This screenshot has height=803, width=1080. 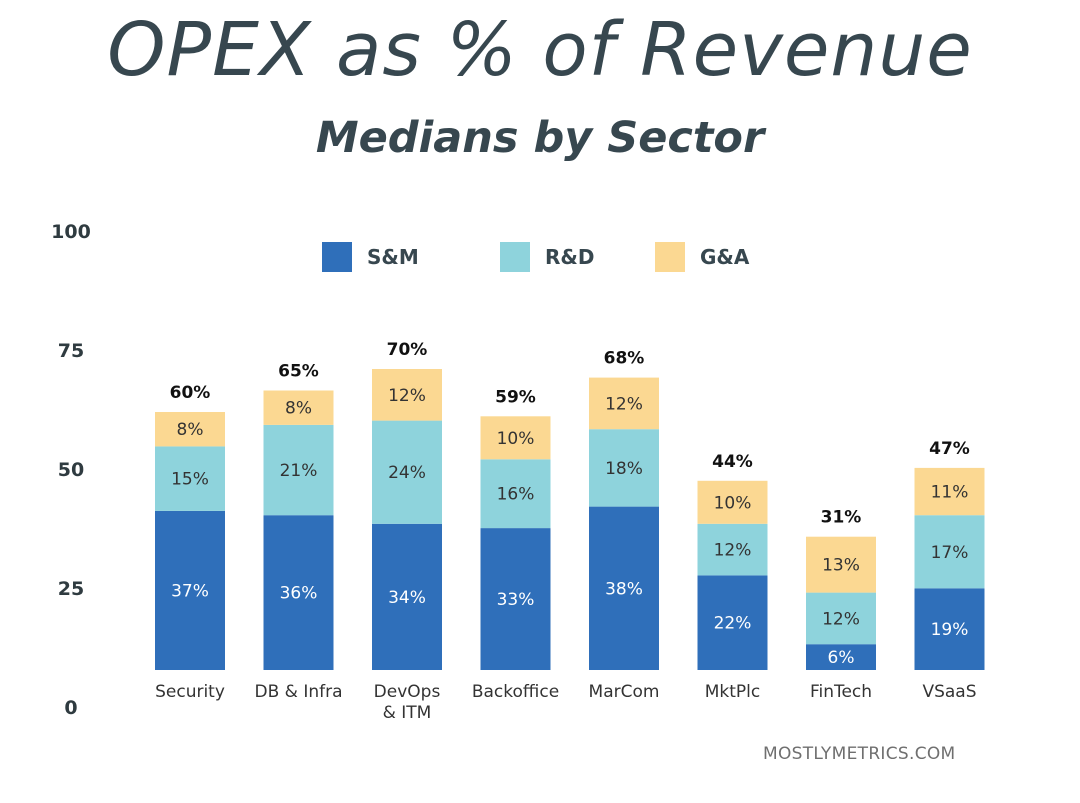 I want to click on total-label: 47%, so click(x=949, y=449).